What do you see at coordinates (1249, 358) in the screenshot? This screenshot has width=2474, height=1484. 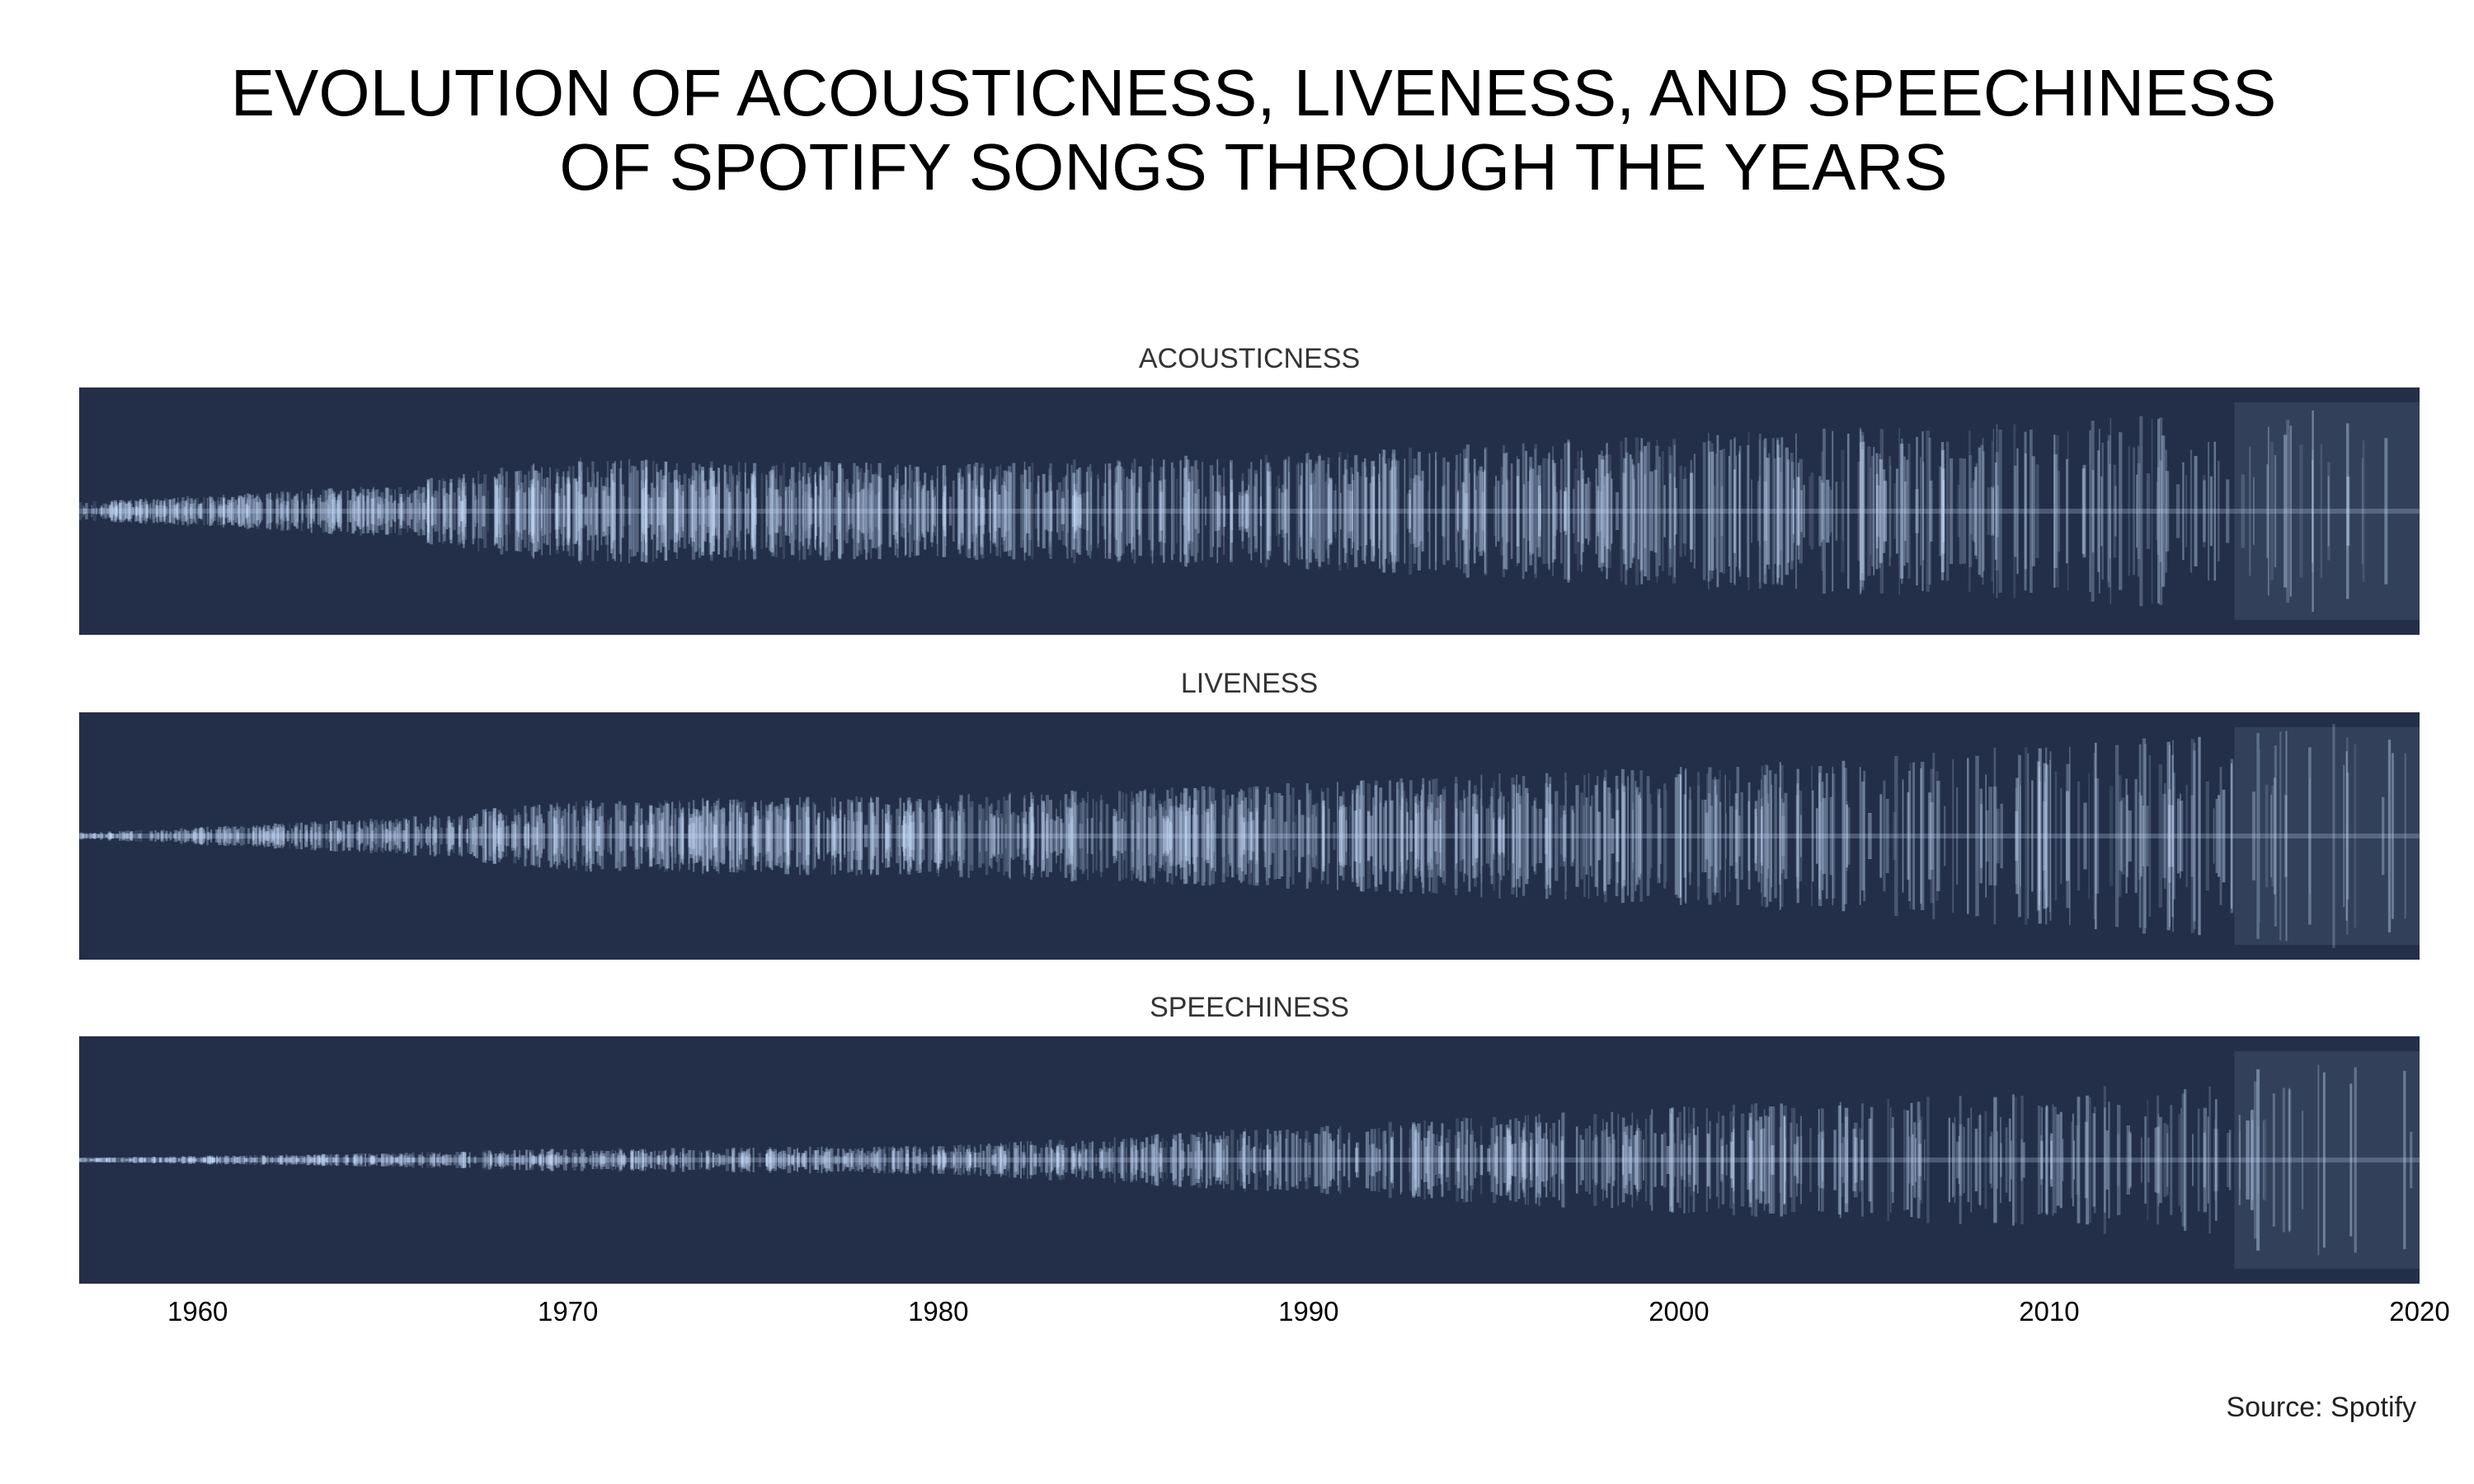 I see `panel-label: ACOUSTICNESS` at bounding box center [1249, 358].